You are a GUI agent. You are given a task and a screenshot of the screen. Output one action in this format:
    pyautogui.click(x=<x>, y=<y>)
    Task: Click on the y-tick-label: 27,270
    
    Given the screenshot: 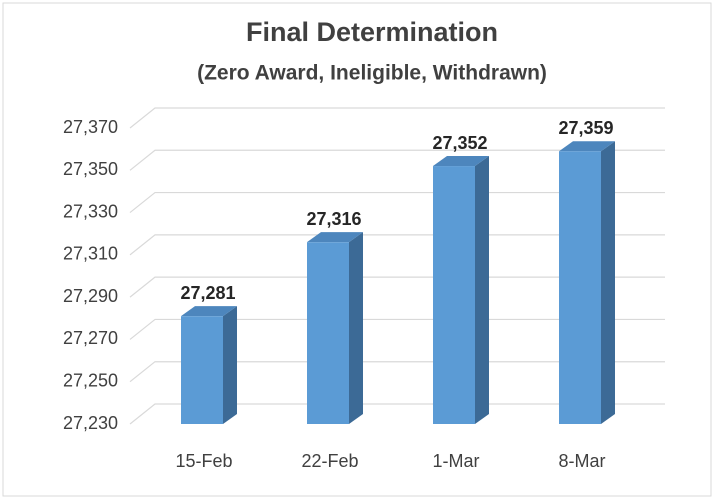 What is the action you would take?
    pyautogui.click(x=90, y=338)
    